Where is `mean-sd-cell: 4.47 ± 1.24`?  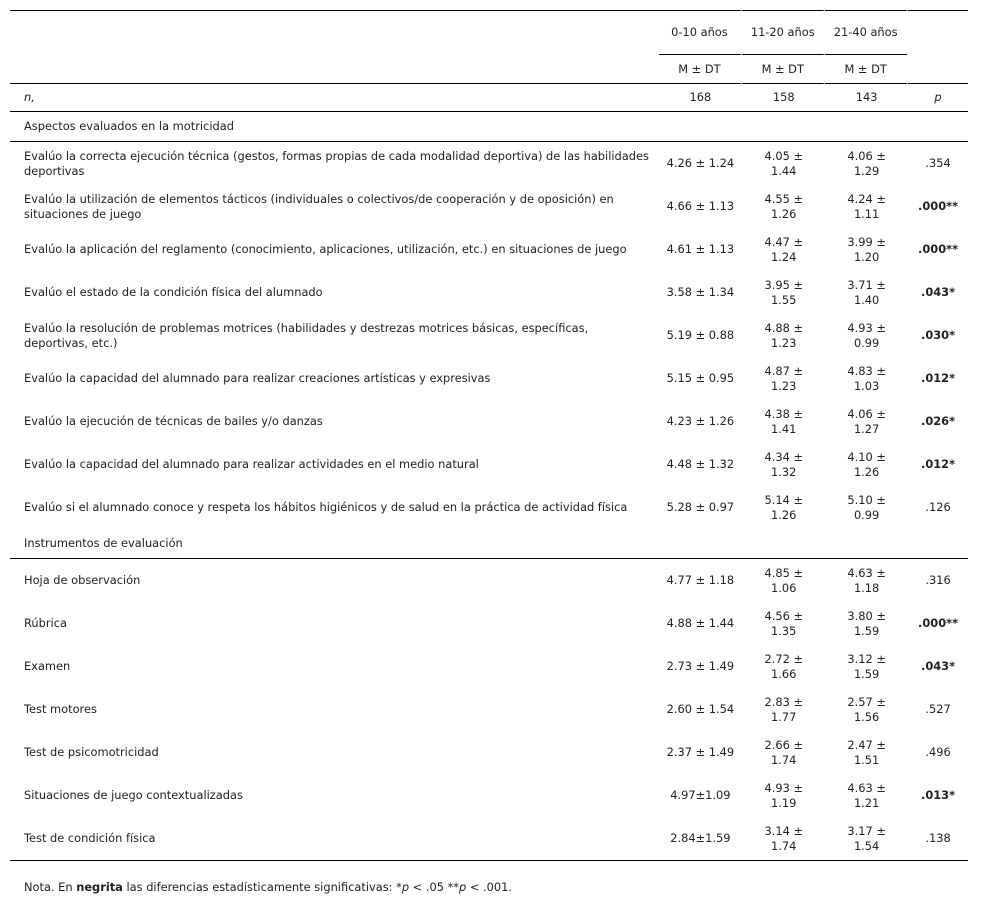
mean-sd-cell: 4.47 ± 1.24 is located at coordinates (783, 249).